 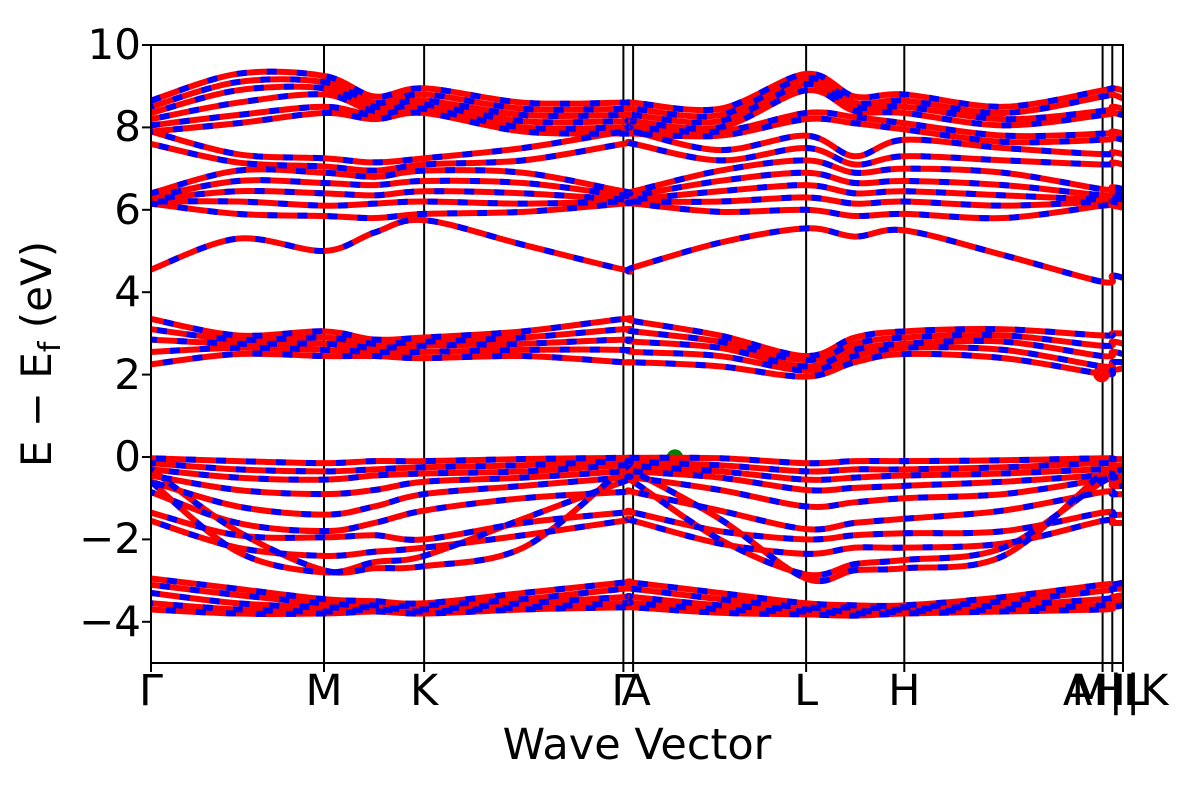 What do you see at coordinates (51, 347) in the screenshot?
I see `y-axis-label-subscript: f` at bounding box center [51, 347].